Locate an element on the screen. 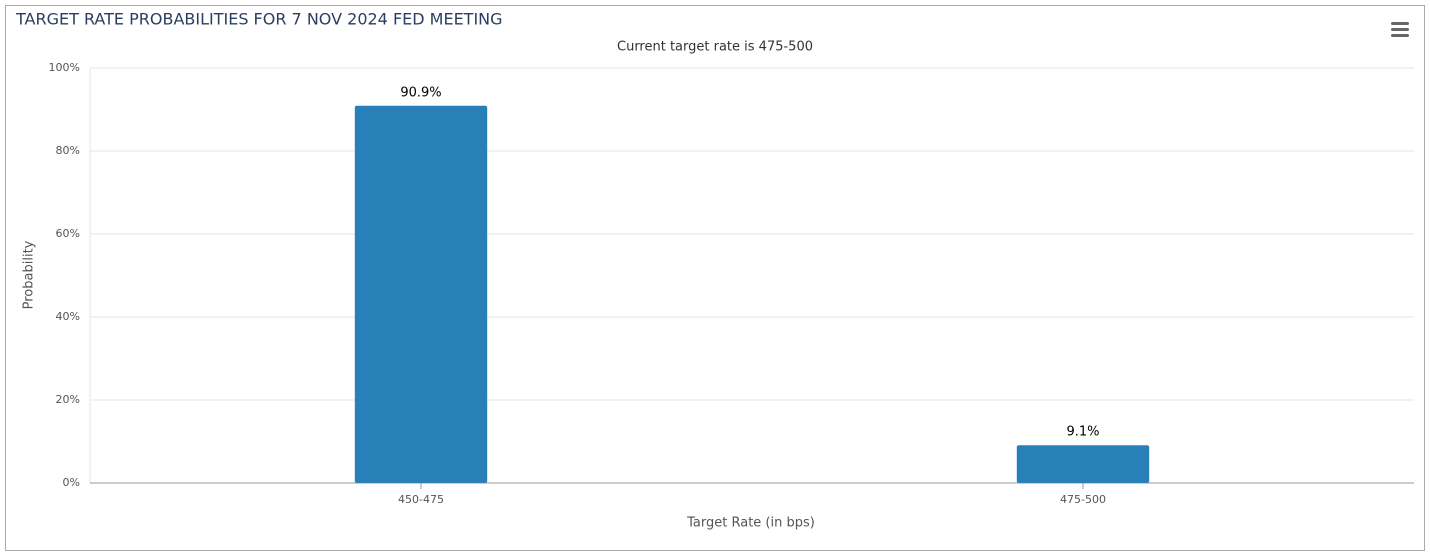 The width and height of the screenshot is (1430, 555). y-tick-label: 20% is located at coordinates (68, 399).